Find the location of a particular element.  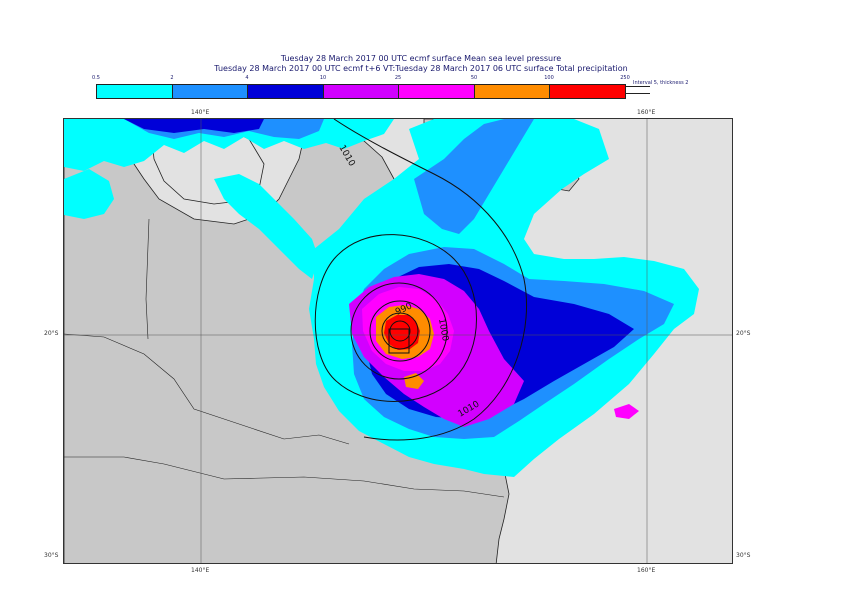

legend-tick: 50 is located at coordinates (474, 78).